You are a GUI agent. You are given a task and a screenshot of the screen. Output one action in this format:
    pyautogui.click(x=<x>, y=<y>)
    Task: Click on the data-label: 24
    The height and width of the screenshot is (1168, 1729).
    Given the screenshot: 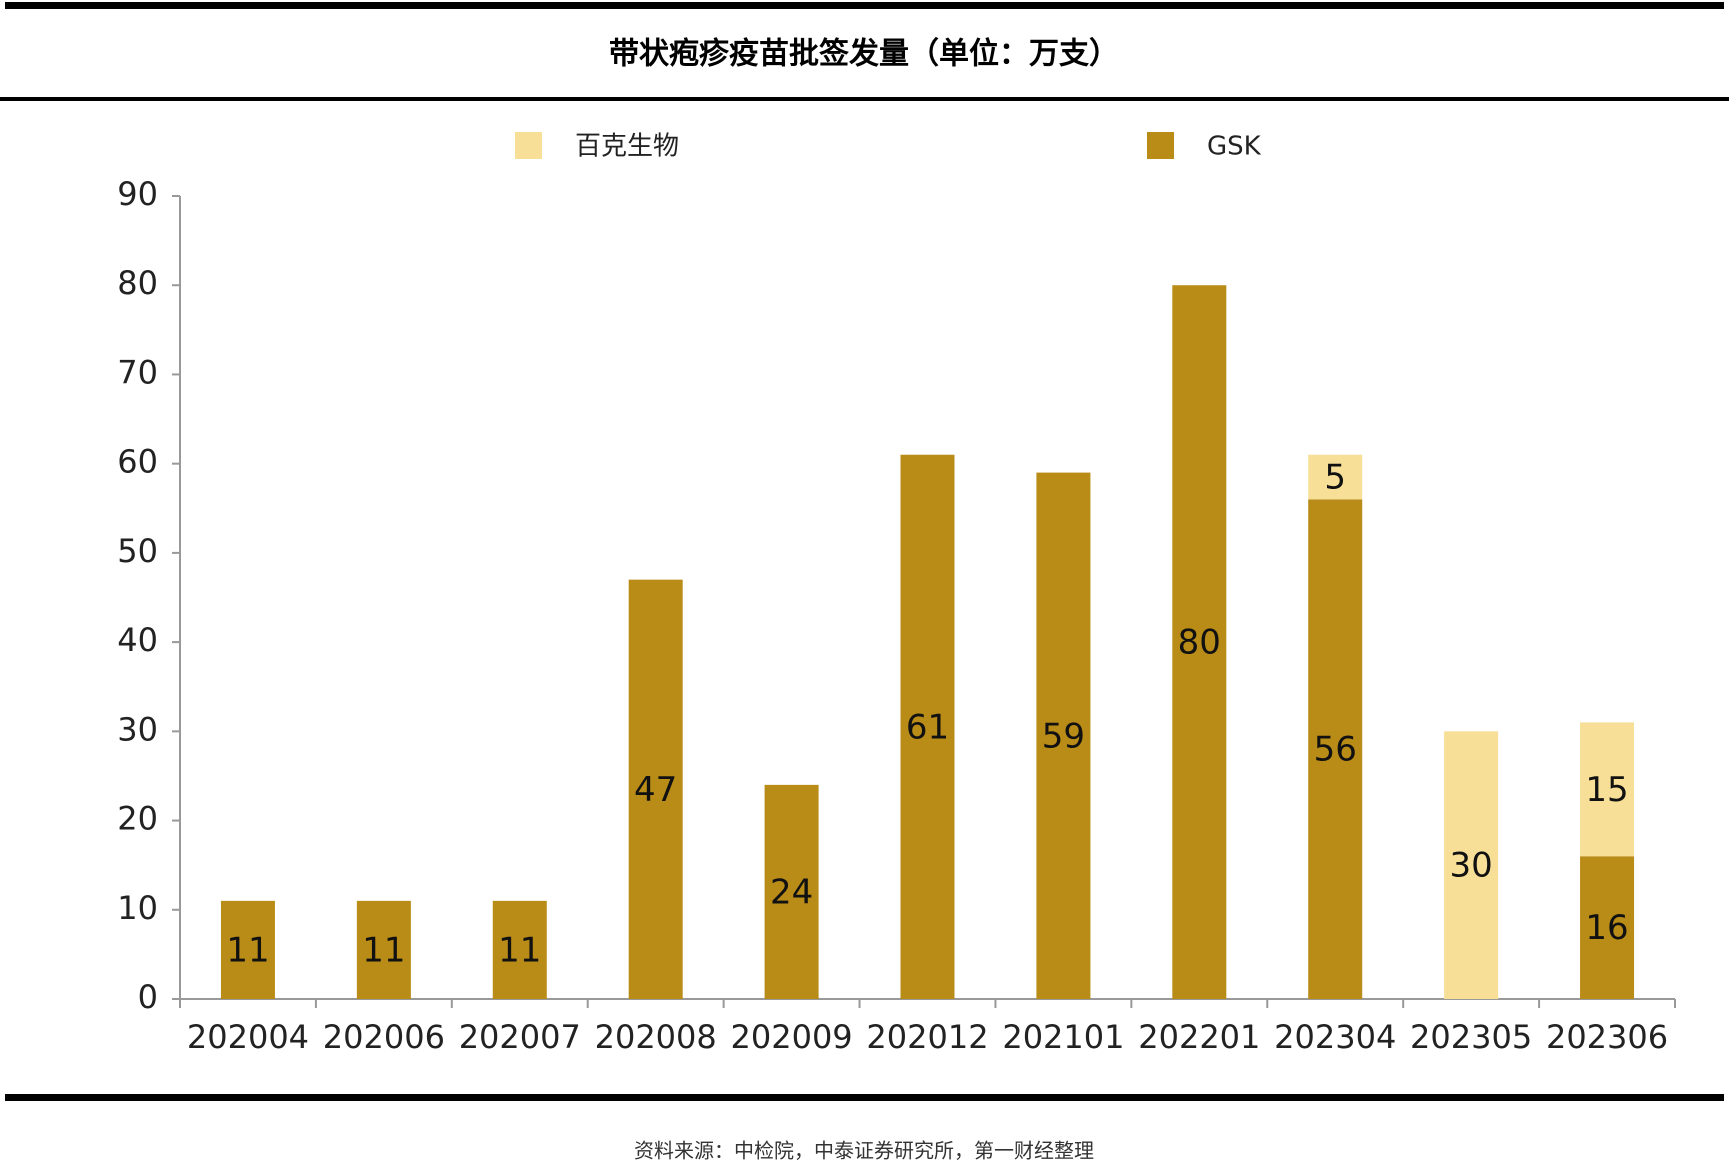 What is the action you would take?
    pyautogui.click(x=791, y=892)
    